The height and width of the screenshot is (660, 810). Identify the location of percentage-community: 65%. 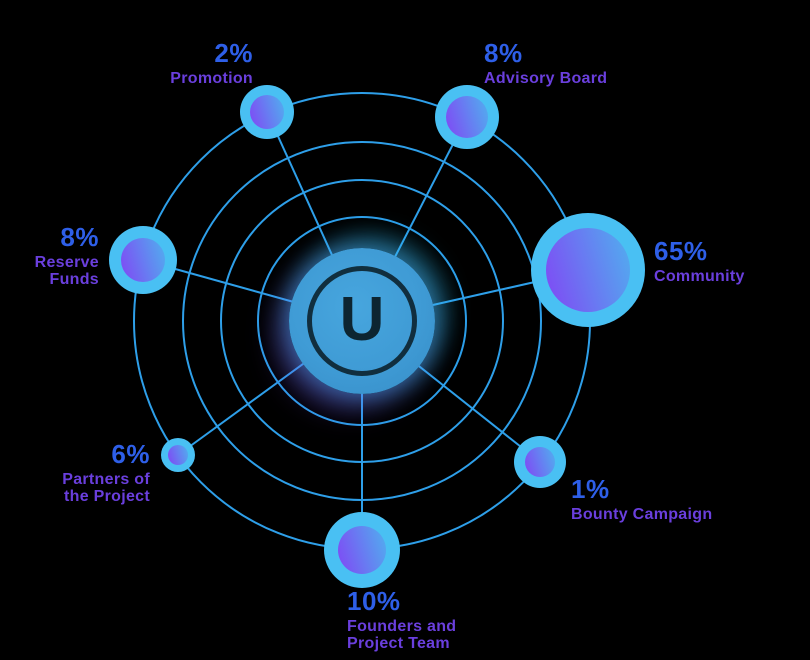
(681, 251).